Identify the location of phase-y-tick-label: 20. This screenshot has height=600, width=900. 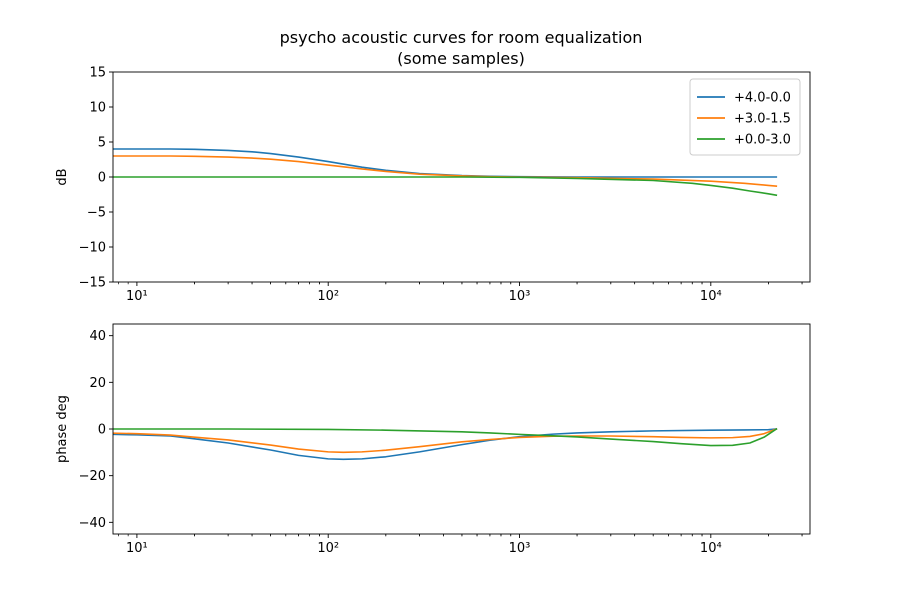
(97, 383).